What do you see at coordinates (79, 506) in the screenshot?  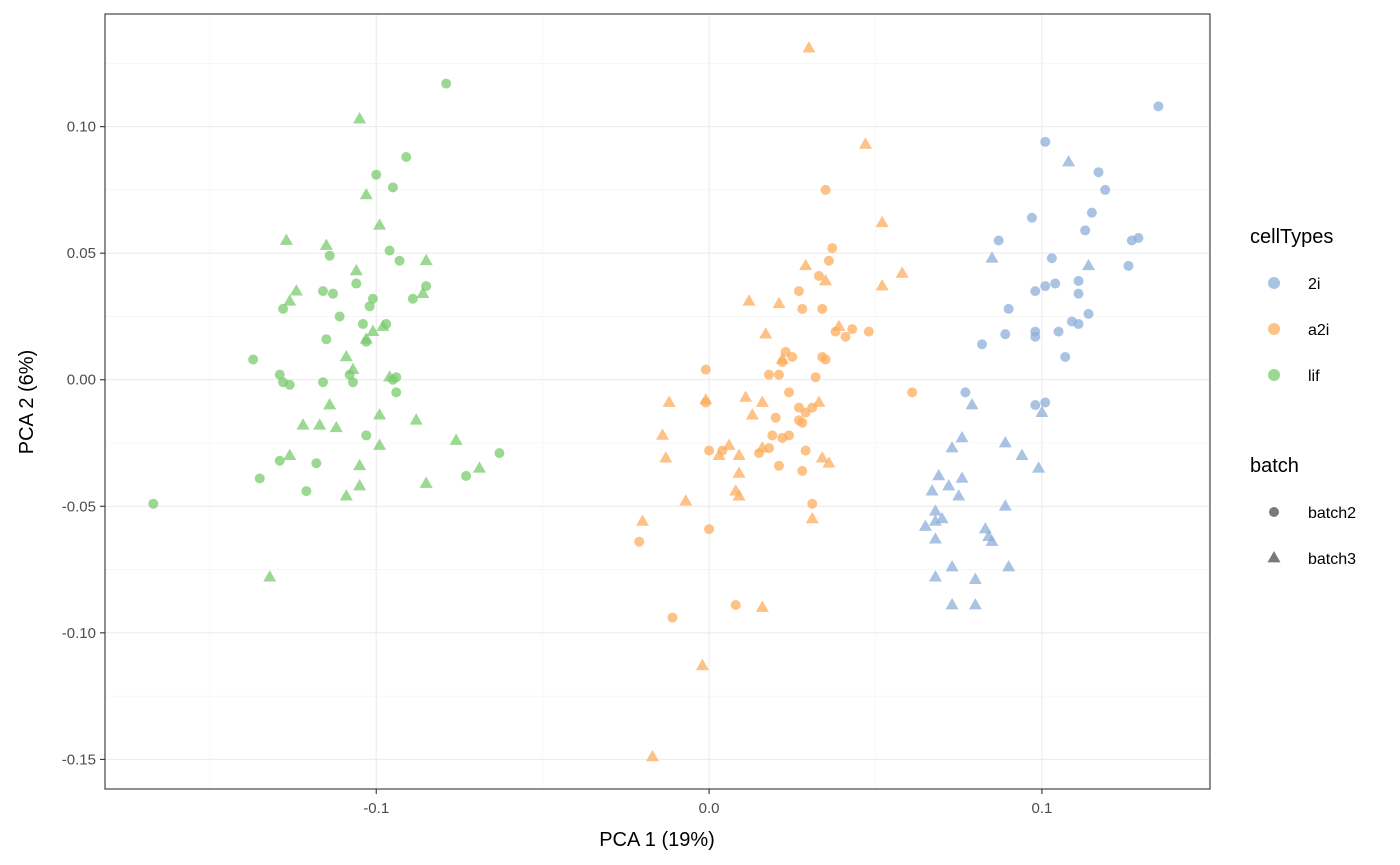 I see `y-tick-label: -0.05` at bounding box center [79, 506].